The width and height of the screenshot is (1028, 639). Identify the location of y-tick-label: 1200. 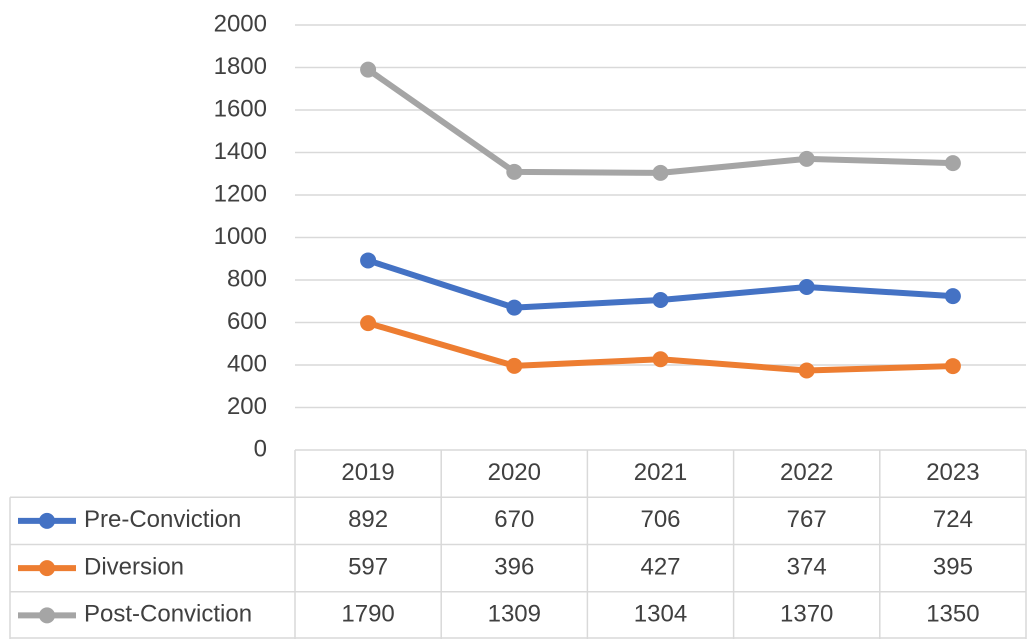
(240, 193).